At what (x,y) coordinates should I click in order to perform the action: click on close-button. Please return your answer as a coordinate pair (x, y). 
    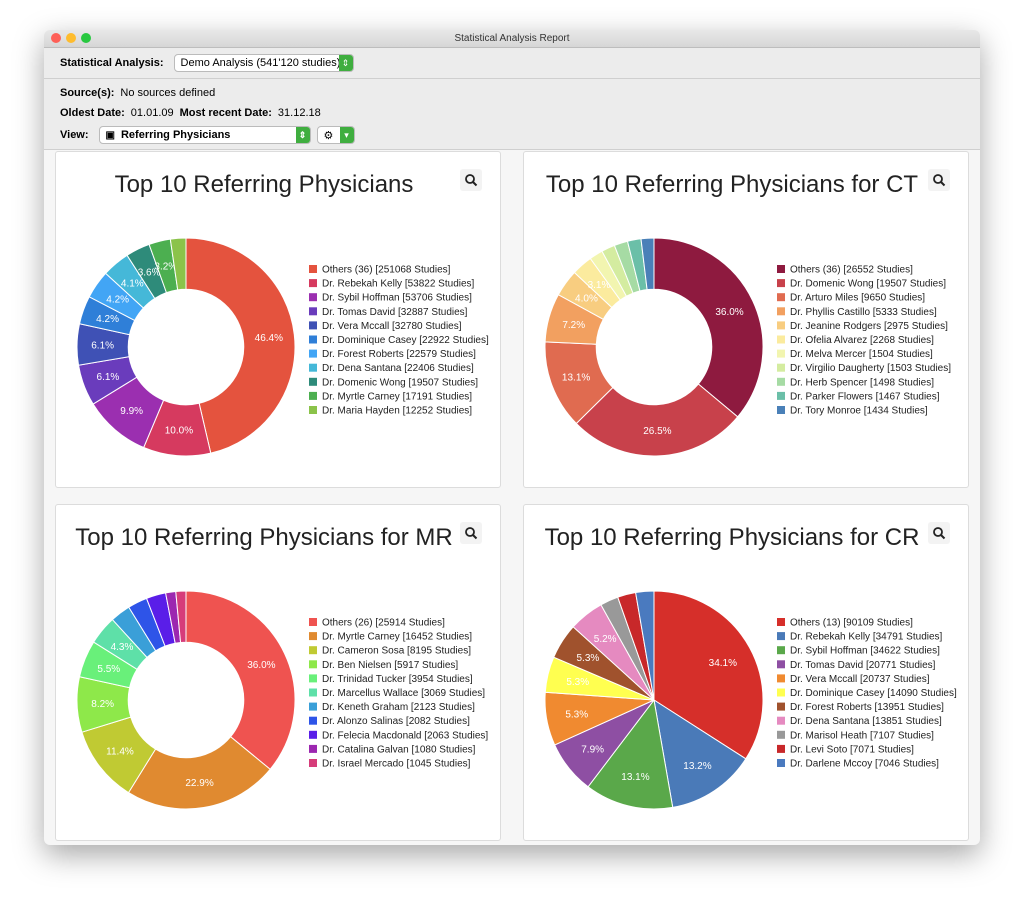
    Looking at the image, I should click on (56, 38).